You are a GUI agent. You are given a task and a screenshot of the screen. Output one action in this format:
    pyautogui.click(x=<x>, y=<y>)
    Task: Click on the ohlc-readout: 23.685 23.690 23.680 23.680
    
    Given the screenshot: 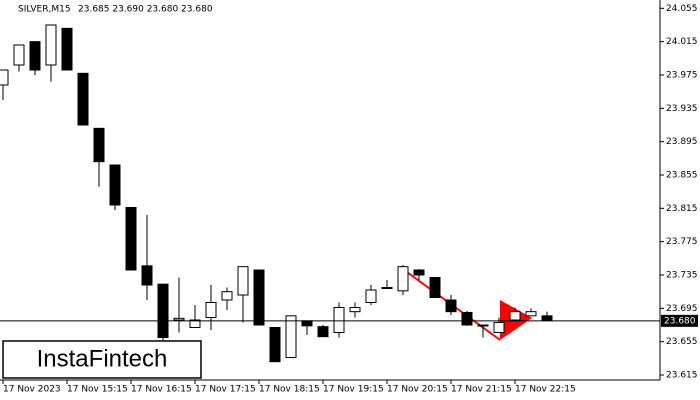 What is the action you would take?
    pyautogui.click(x=145, y=10)
    